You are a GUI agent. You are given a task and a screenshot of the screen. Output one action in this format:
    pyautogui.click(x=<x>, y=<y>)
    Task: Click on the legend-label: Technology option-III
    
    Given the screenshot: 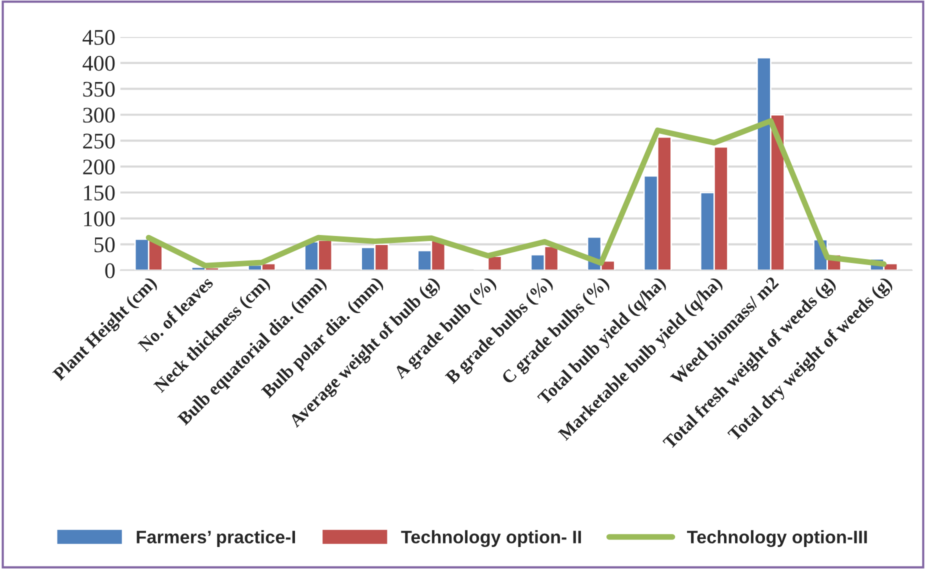 What is the action you would take?
    pyautogui.click(x=777, y=539)
    